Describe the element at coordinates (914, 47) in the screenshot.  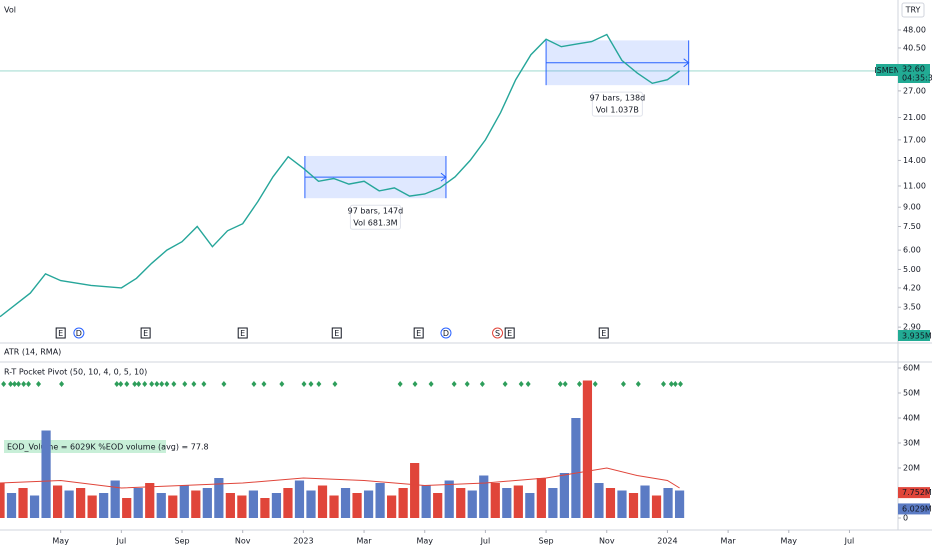
I see `price-tick-label: 40.50` at that location.